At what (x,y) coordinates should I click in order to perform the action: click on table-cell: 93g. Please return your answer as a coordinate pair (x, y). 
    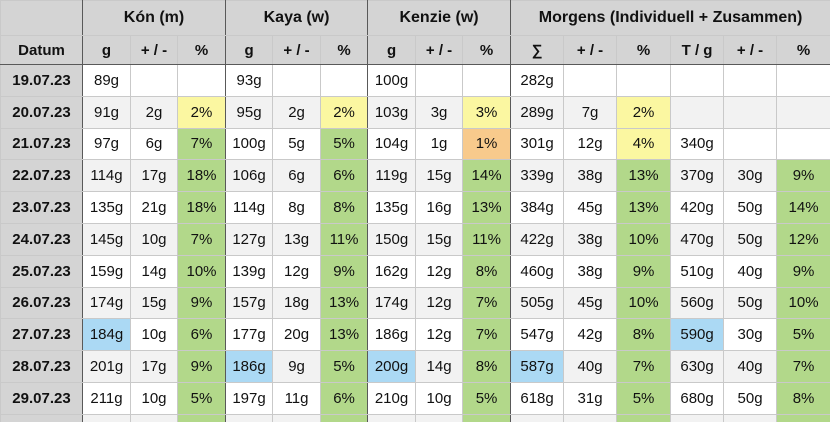
    Looking at the image, I should click on (249, 80).